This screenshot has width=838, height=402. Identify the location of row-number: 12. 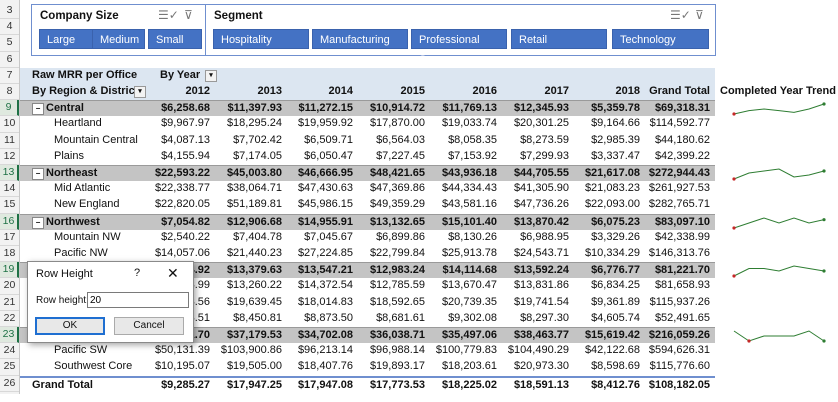
(9, 157).